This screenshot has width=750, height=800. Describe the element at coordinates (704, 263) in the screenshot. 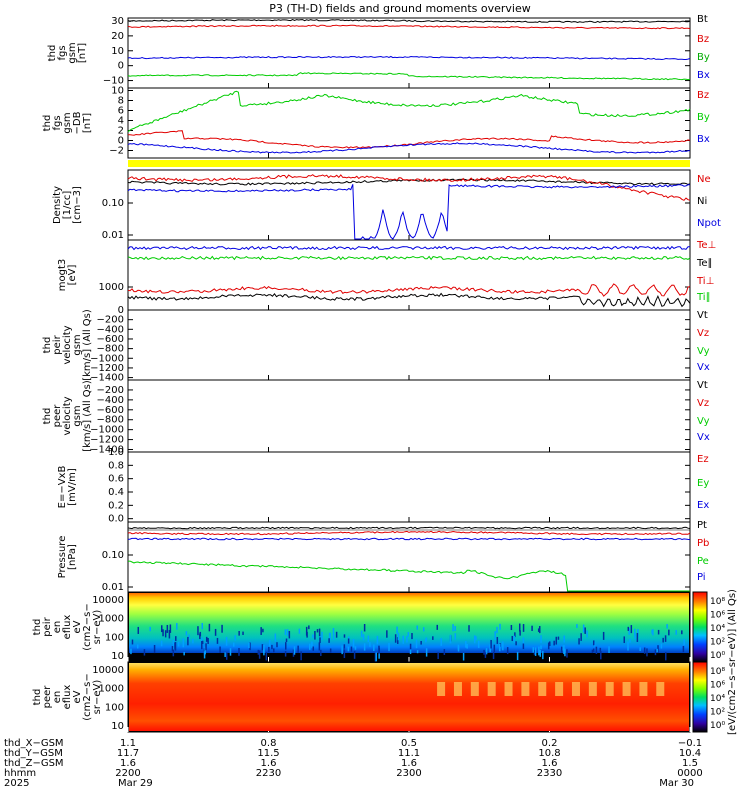

I see `legend-entry: Te∥` at that location.